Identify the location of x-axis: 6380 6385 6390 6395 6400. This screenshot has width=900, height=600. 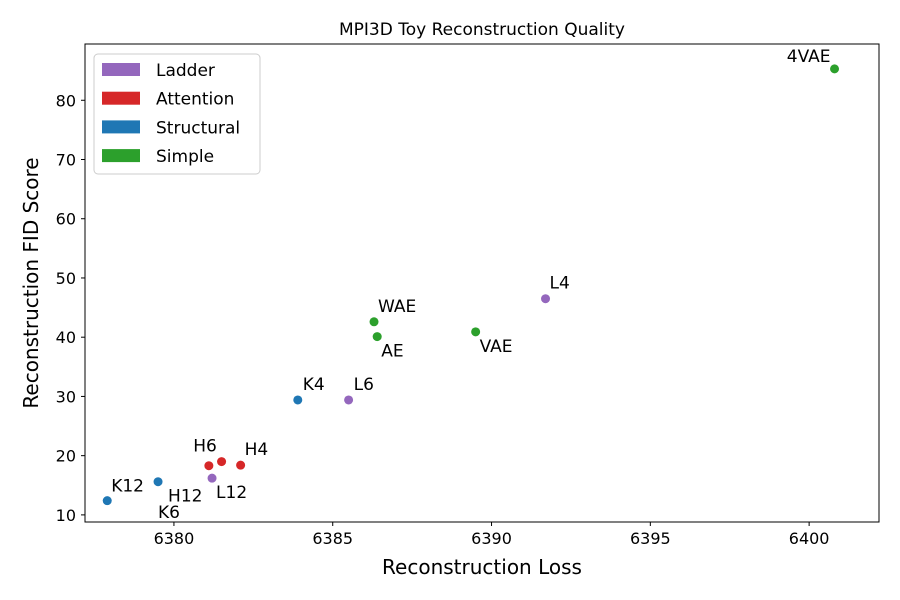
(492, 535).